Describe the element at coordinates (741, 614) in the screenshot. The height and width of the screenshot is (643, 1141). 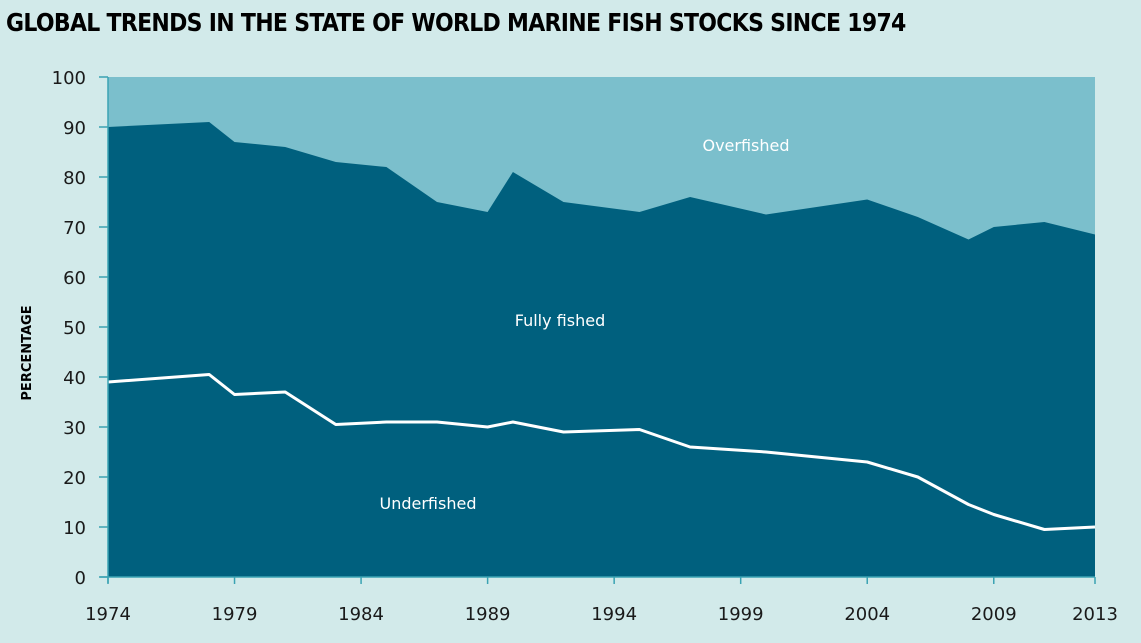
I see `x-tick-label: 1999` at that location.